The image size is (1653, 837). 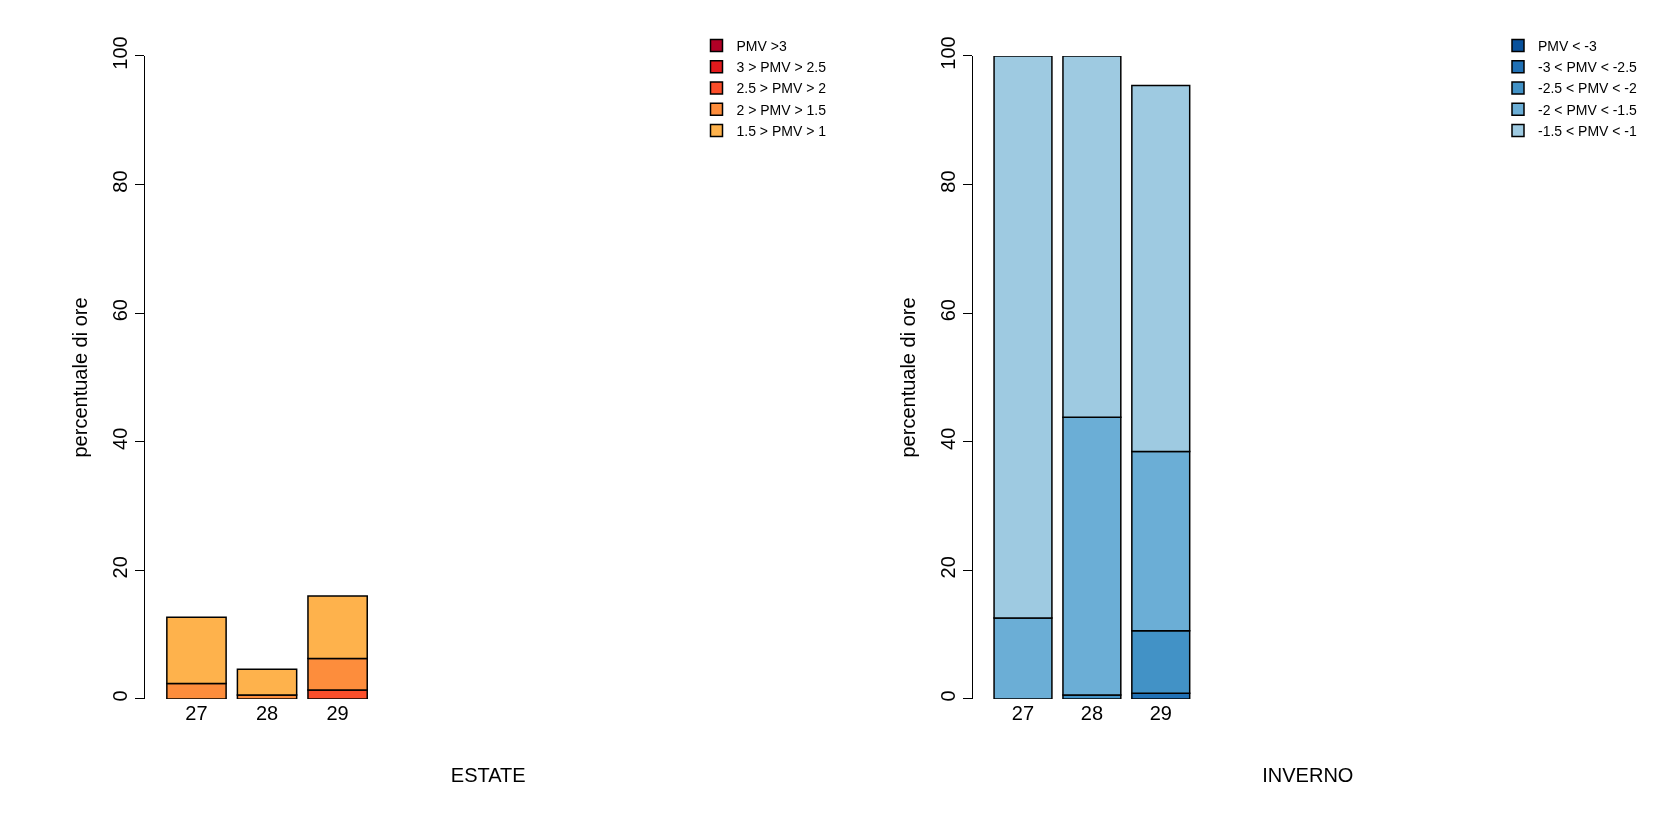 What do you see at coordinates (781, 67) in the screenshot?
I see `legend-label: 3 > PMV > 2.5` at bounding box center [781, 67].